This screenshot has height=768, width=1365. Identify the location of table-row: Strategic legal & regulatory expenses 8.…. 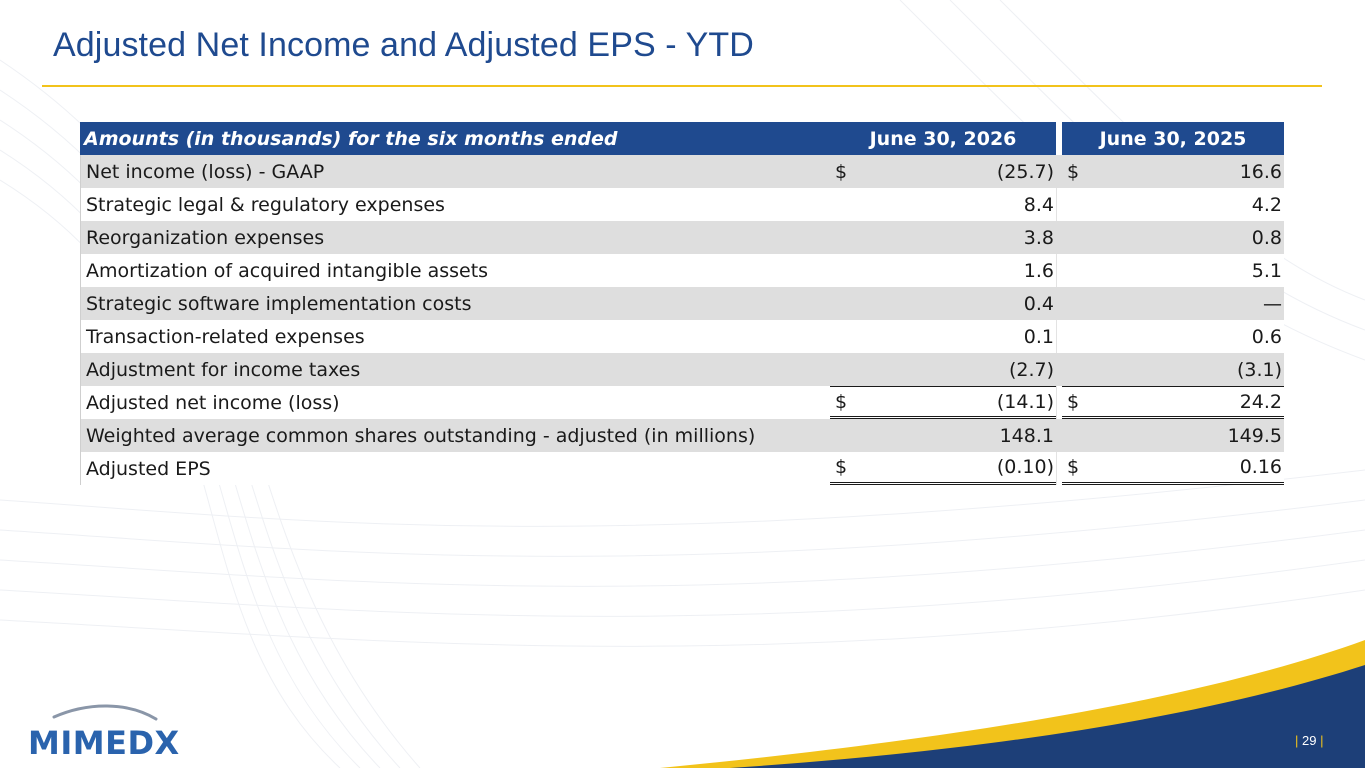
(682, 204).